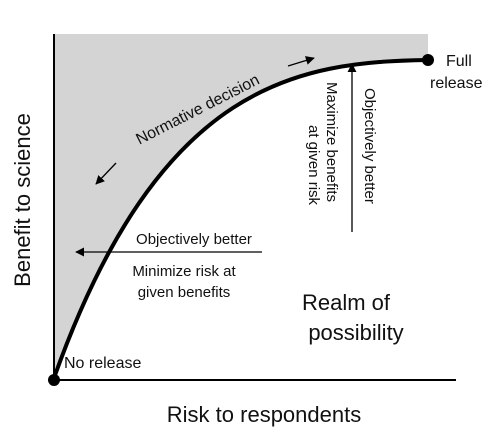 The height and width of the screenshot is (443, 498). Describe the element at coordinates (459, 61) in the screenshot. I see `full-release-label-line1: Full` at that location.